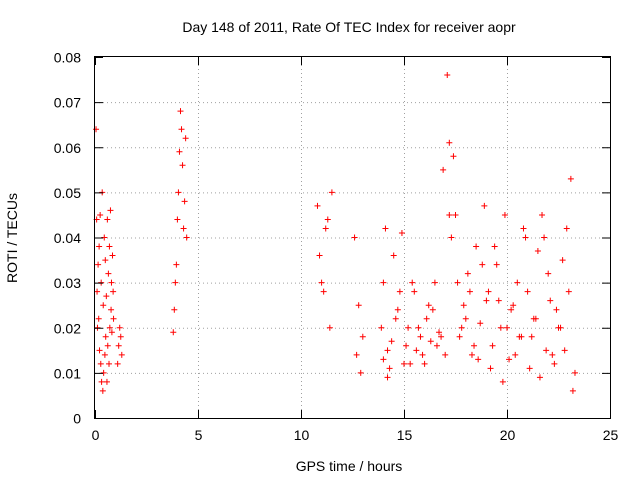  Describe the element at coordinates (67, 148) in the screenshot. I see `y-tick-label: 0.06` at that location.